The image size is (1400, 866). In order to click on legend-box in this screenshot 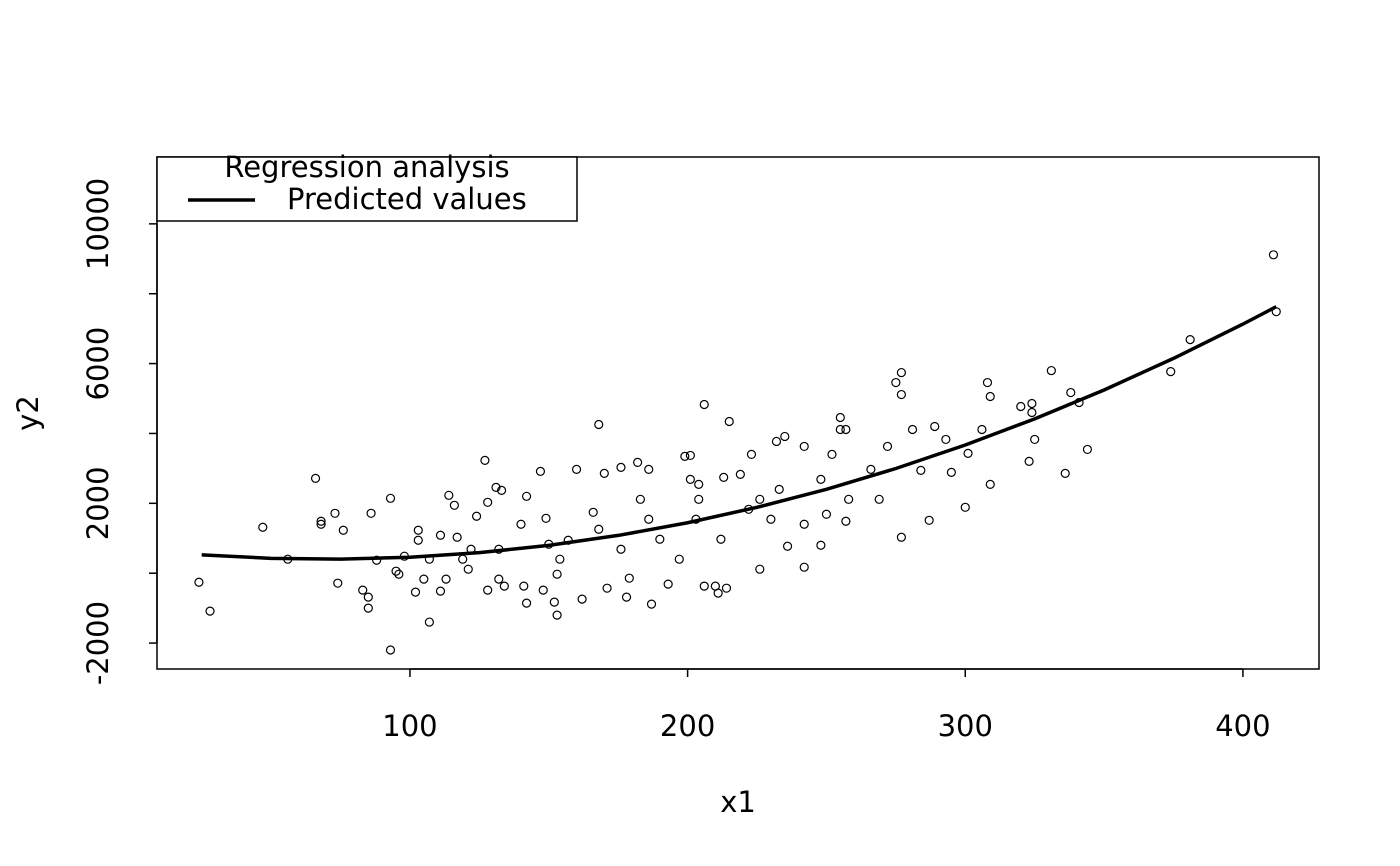, I will do `click(367, 189)`.